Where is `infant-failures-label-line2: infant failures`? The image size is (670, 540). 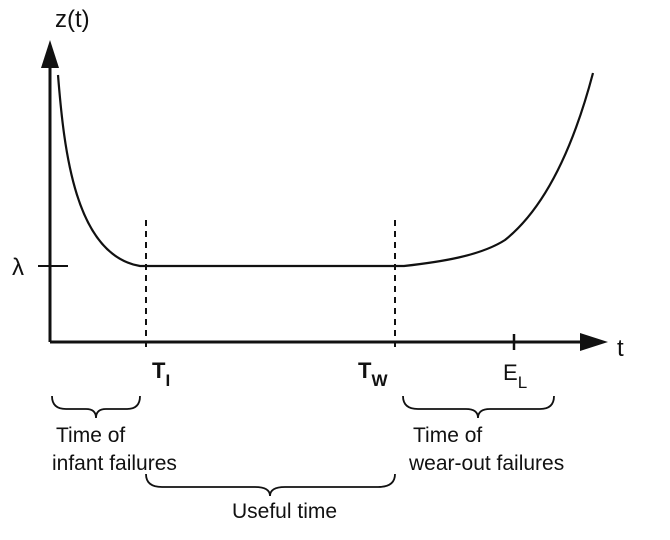 infant-failures-label-line2: infant failures is located at coordinates (114, 463).